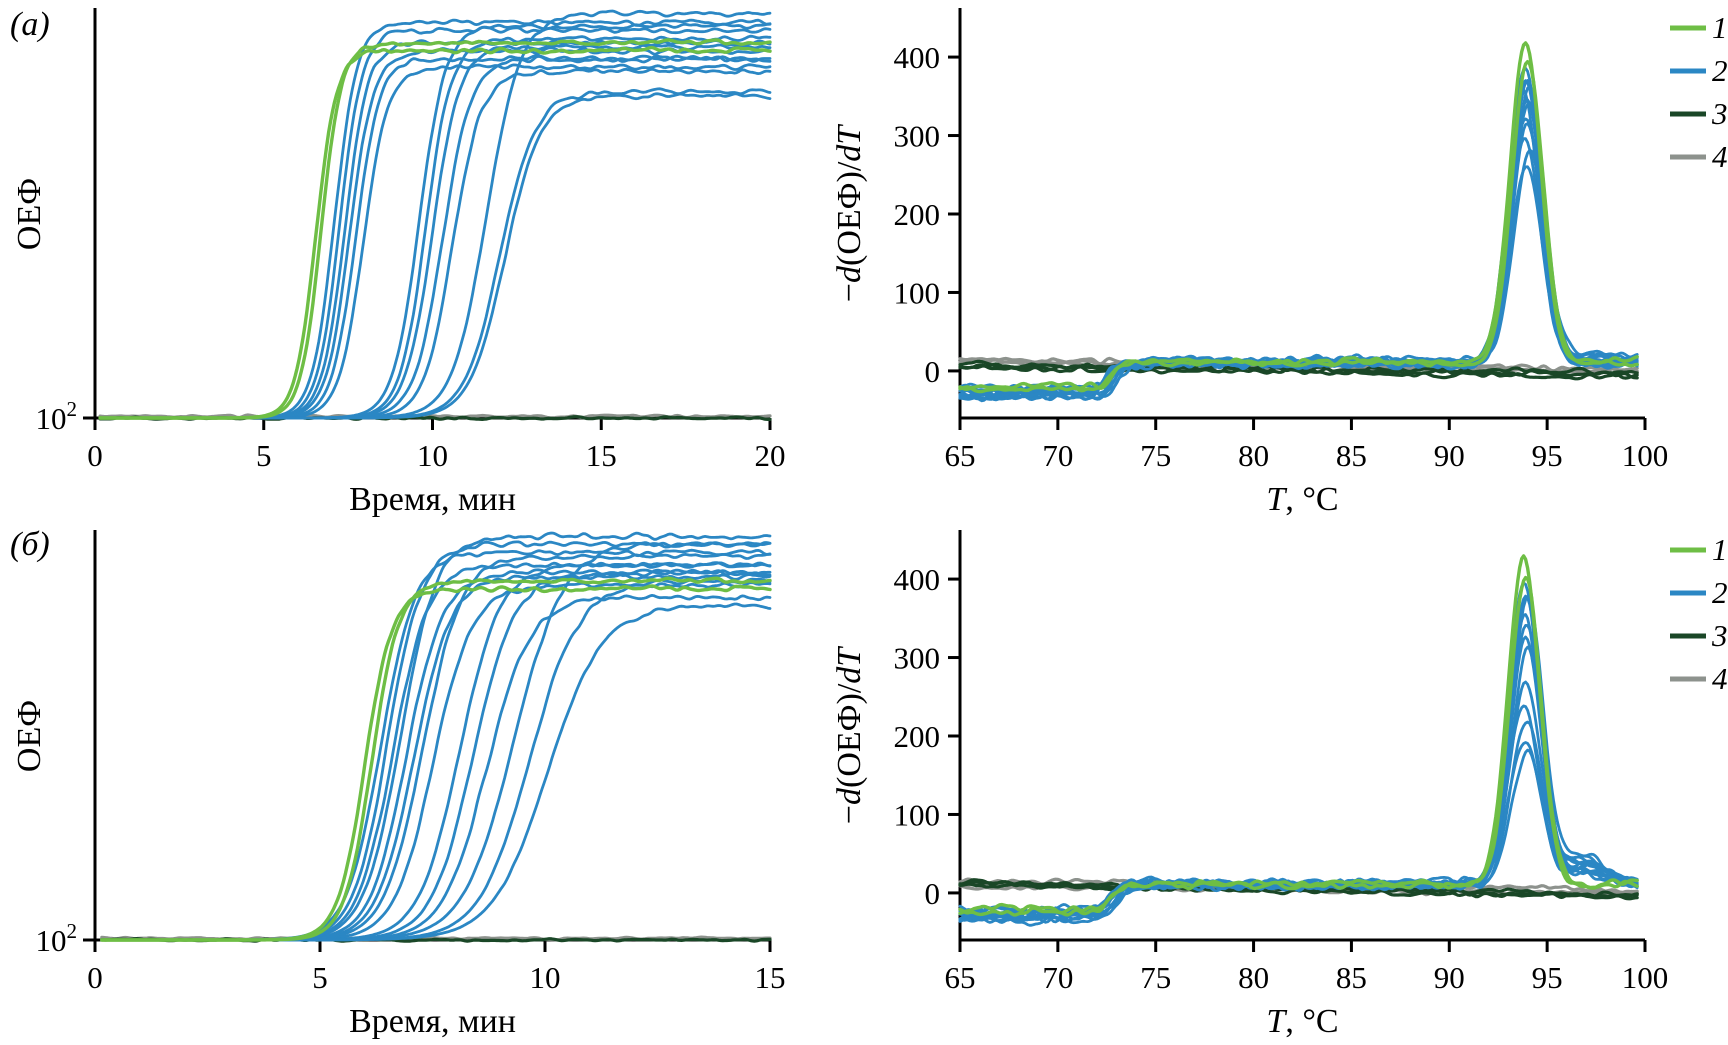 The width and height of the screenshot is (1728, 1045). What do you see at coordinates (770, 455) in the screenshot?
I see `svg-text: 20` at bounding box center [770, 455].